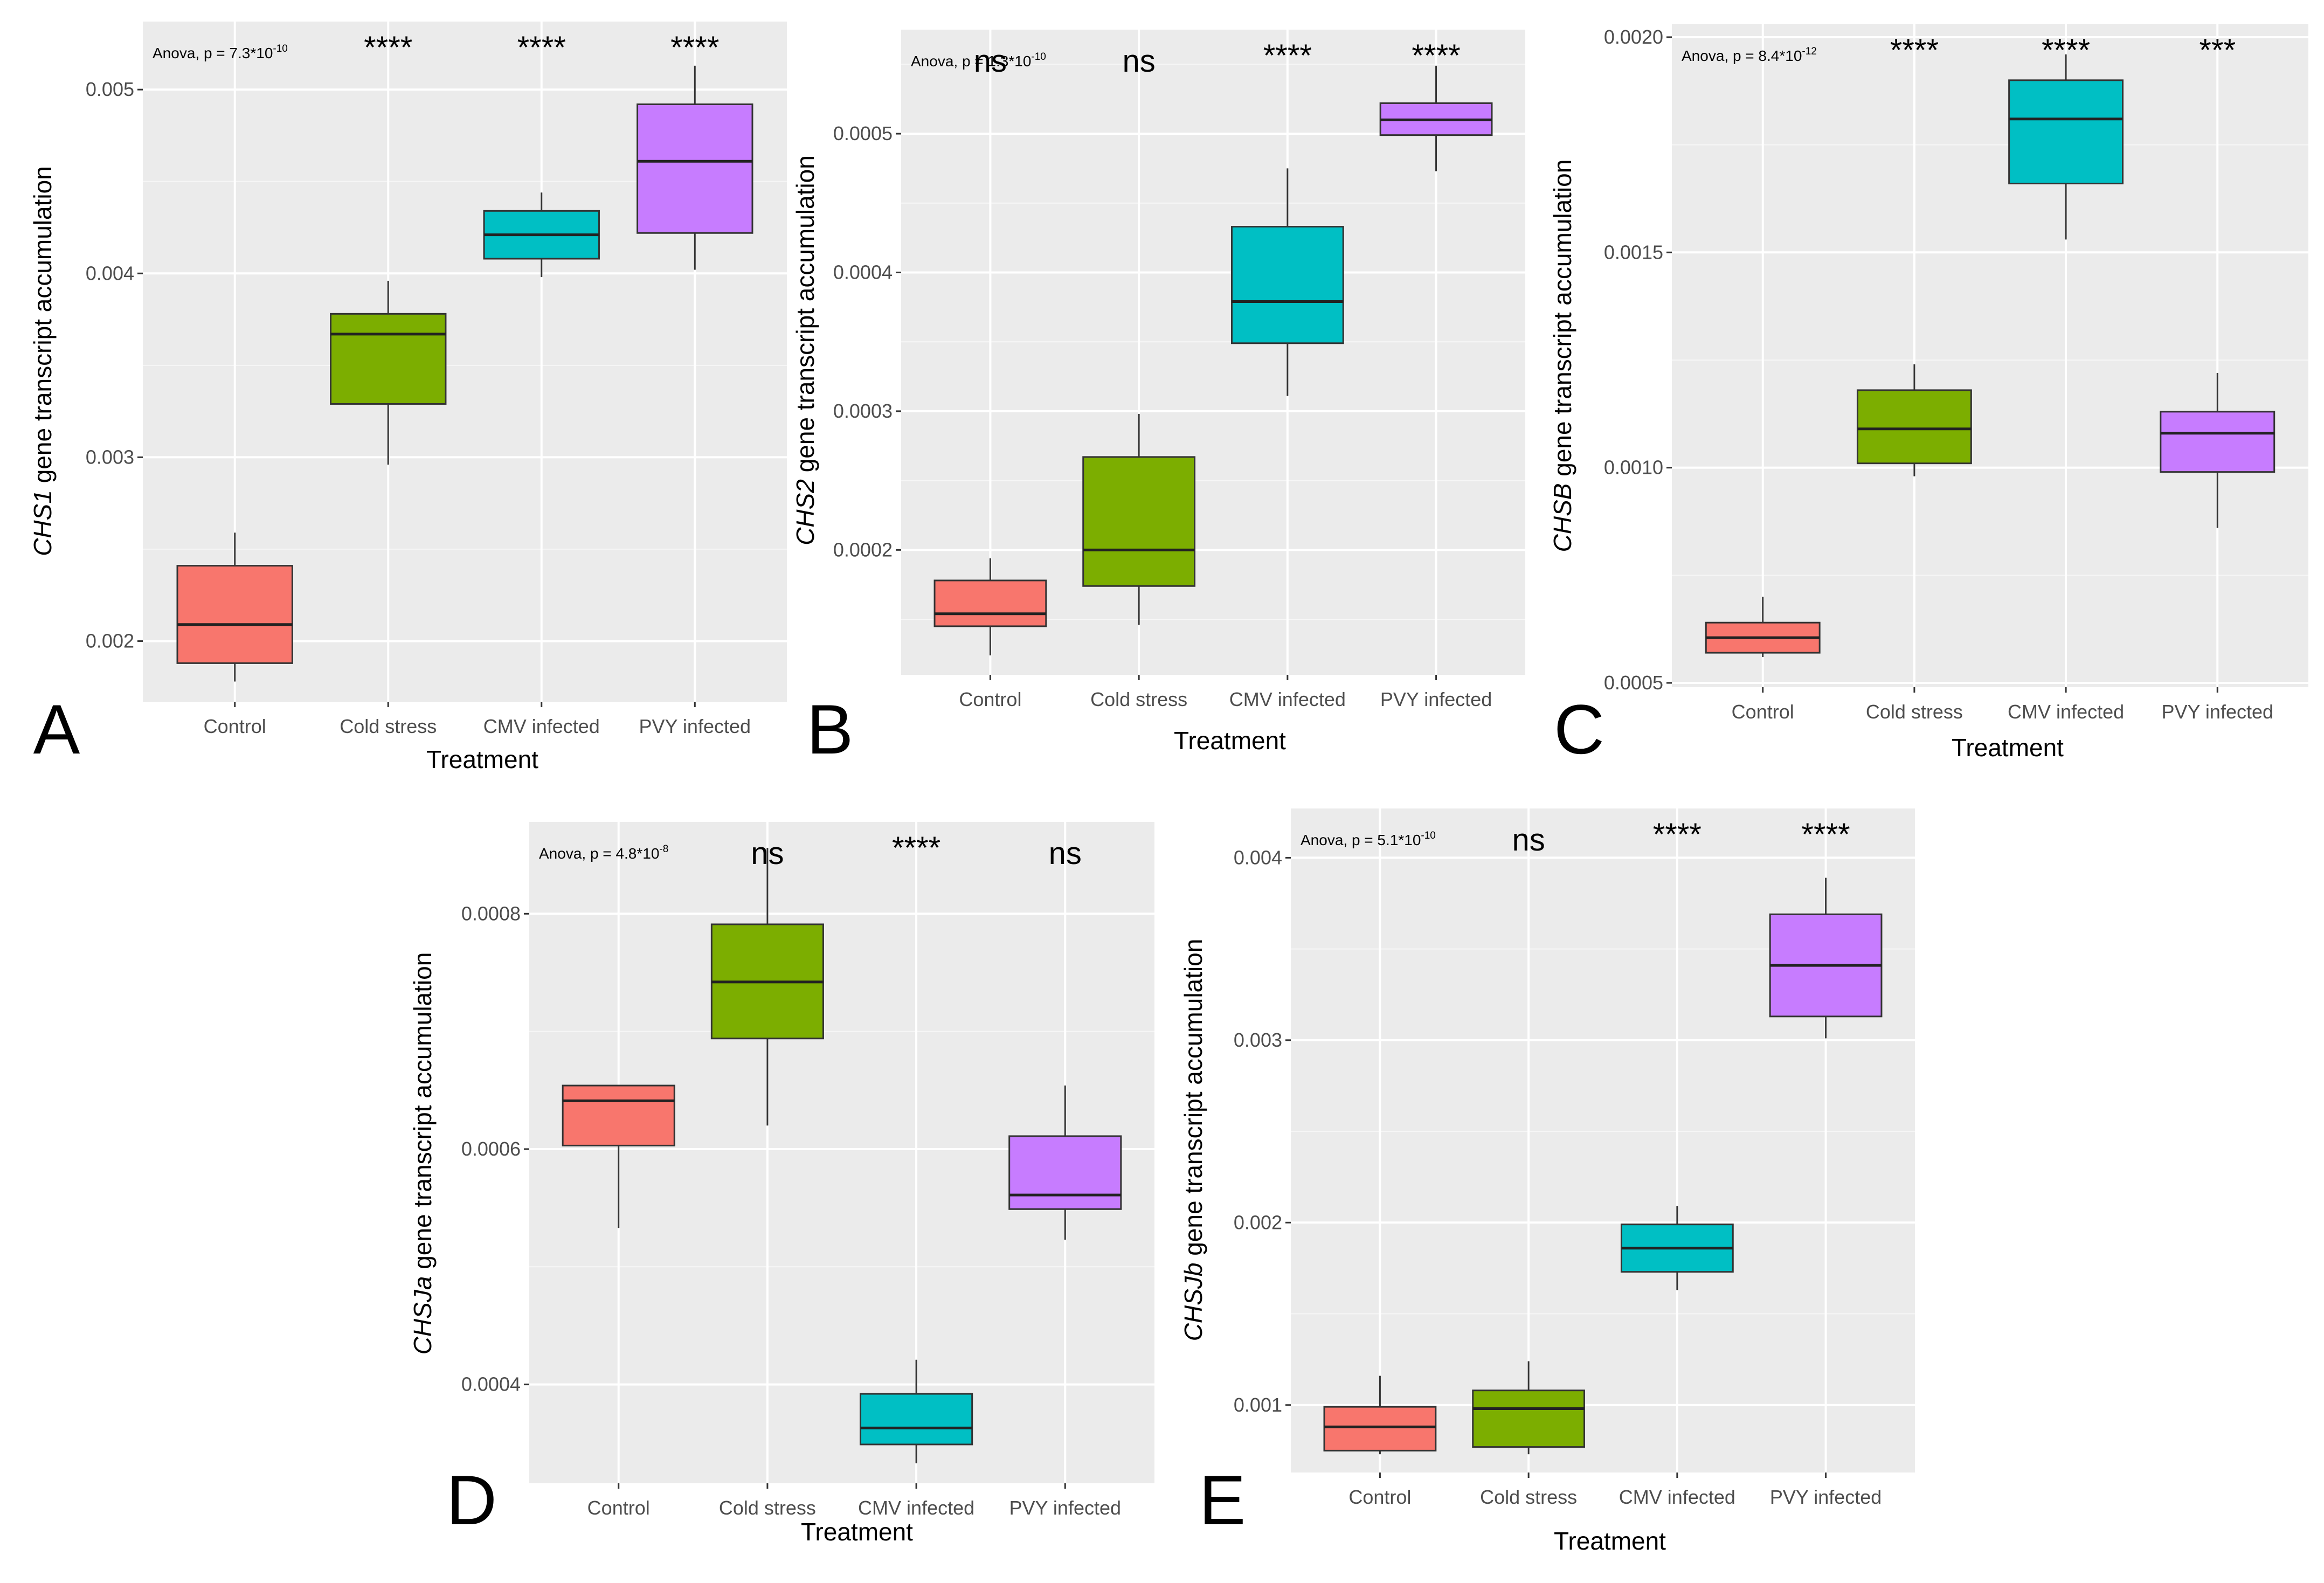 This screenshot has width=2324, height=1583. What do you see at coordinates (863, 411) in the screenshot?
I see `y-tick-label: 0.0003` at bounding box center [863, 411].